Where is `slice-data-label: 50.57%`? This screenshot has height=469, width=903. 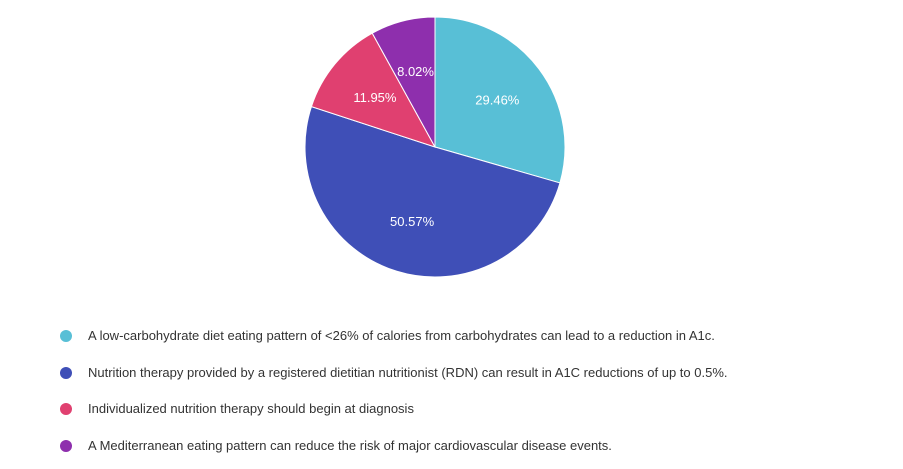 slice-data-label: 50.57% is located at coordinates (412, 221).